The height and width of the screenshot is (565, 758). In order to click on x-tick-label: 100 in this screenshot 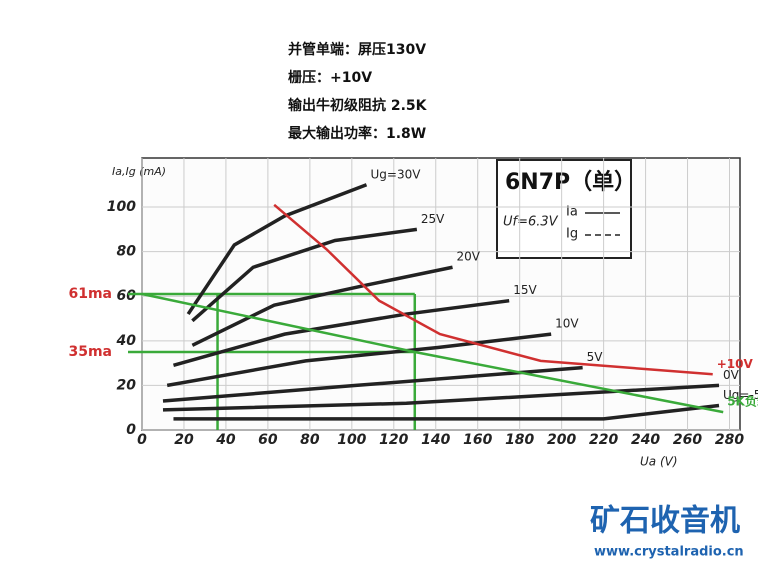, I will do `click(351, 440)`.